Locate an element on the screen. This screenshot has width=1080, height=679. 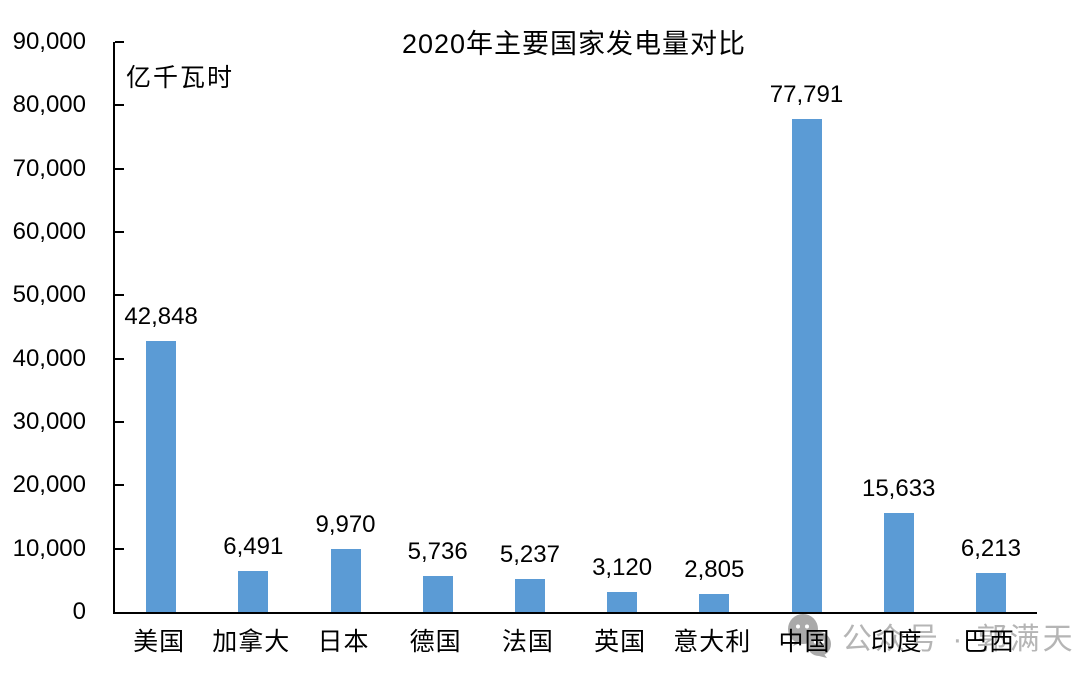
bar-value-label: 6,213 is located at coordinates (990, 548).